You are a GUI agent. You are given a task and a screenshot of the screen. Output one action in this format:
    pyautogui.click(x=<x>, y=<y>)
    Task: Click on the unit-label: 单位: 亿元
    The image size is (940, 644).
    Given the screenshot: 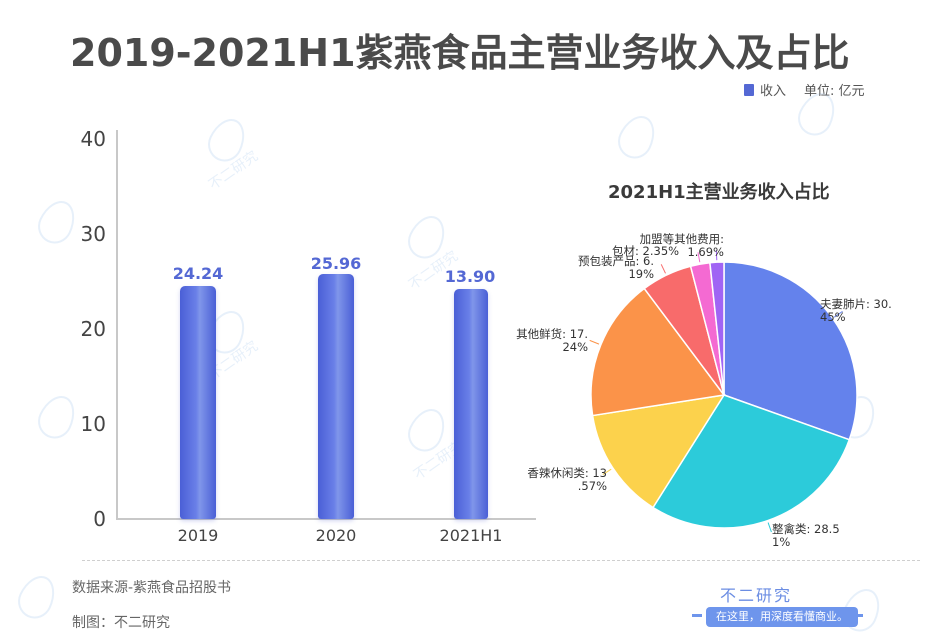 What is the action you would take?
    pyautogui.click(x=834, y=91)
    